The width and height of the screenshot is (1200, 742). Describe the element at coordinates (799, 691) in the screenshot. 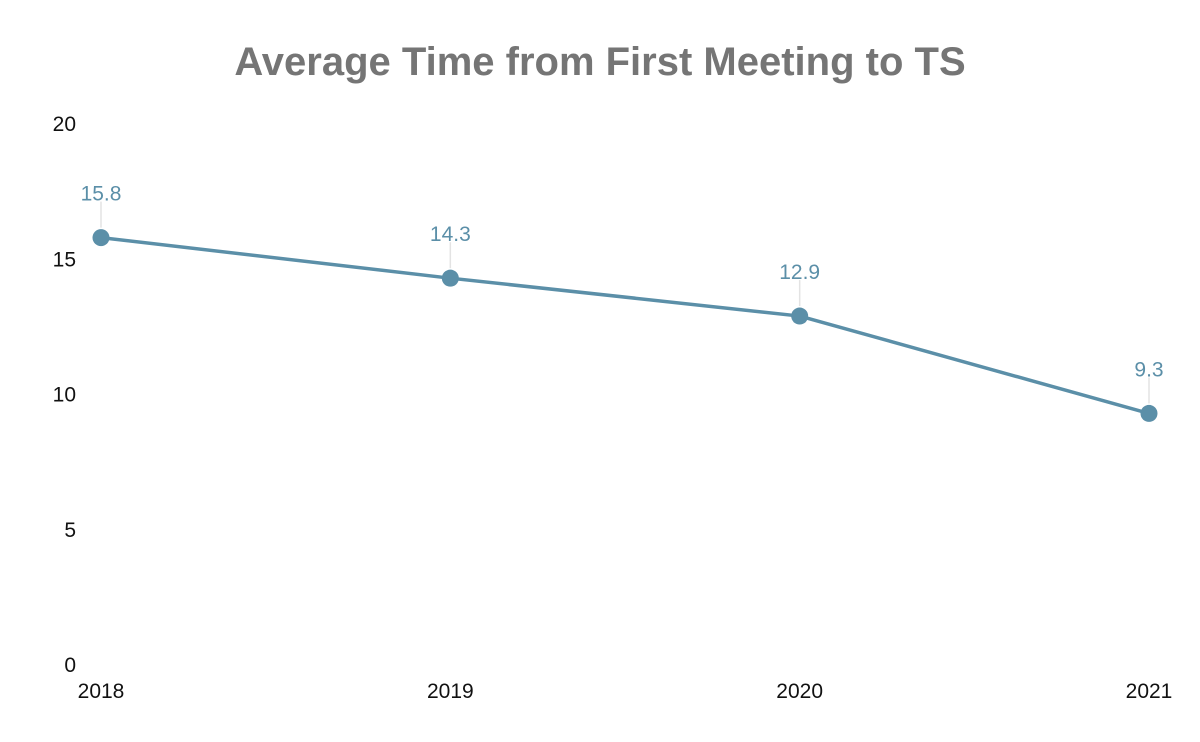

I see `x-tick-label: 2020` at that location.